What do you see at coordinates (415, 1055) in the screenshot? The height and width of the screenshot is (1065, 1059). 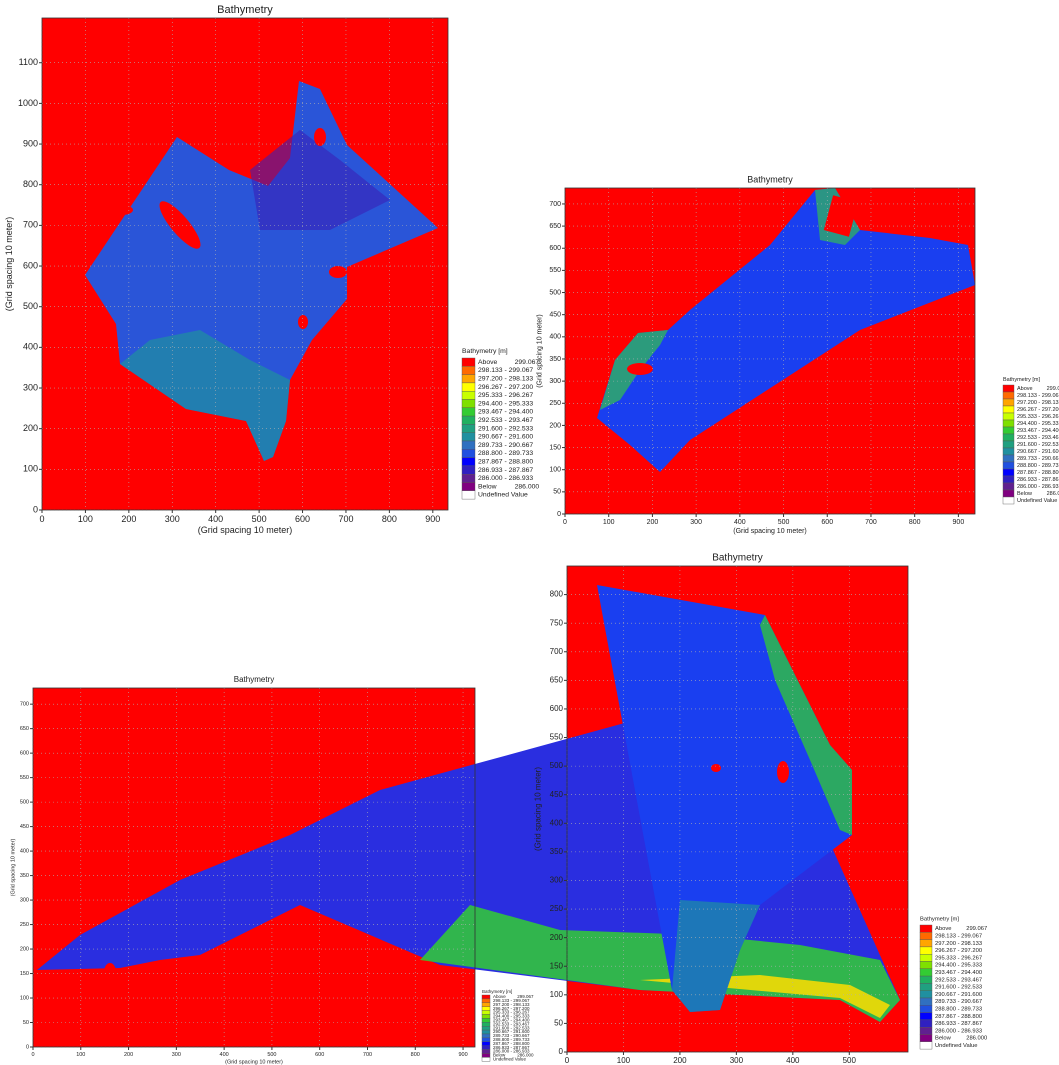 I see `x-tick-label: 800` at bounding box center [415, 1055].